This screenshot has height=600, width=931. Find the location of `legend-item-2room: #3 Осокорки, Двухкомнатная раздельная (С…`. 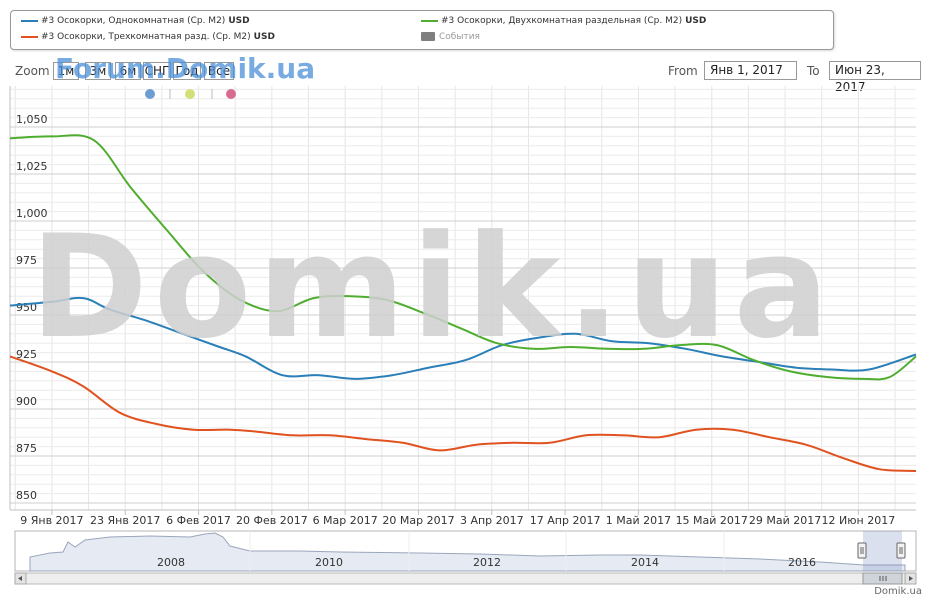

legend-item-2room: #3 Осокорки, Двухкомнатная раздельная (С… is located at coordinates (563, 21).